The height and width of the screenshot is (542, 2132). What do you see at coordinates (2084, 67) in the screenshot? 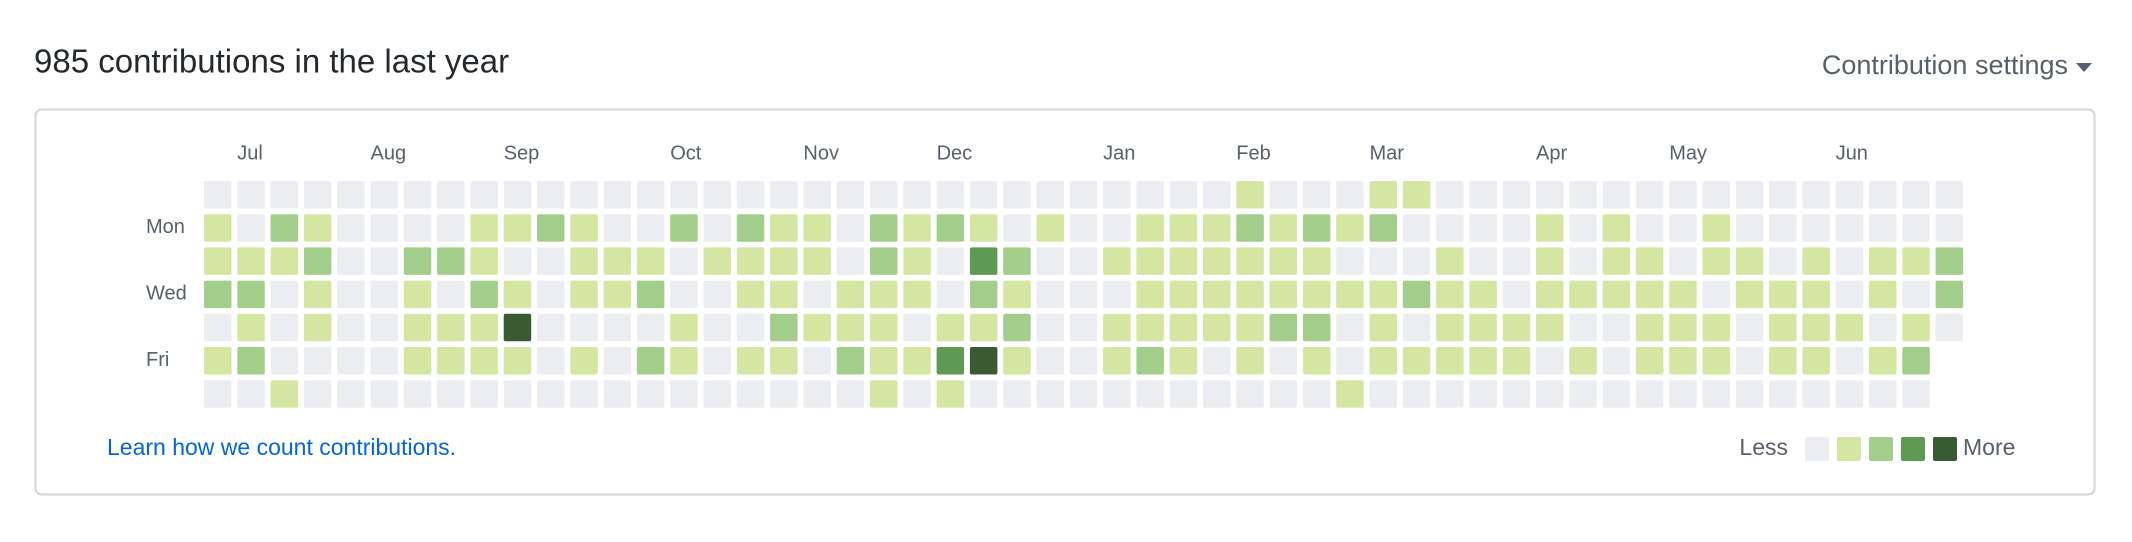
I see `dropdown-caret` at bounding box center [2084, 67].